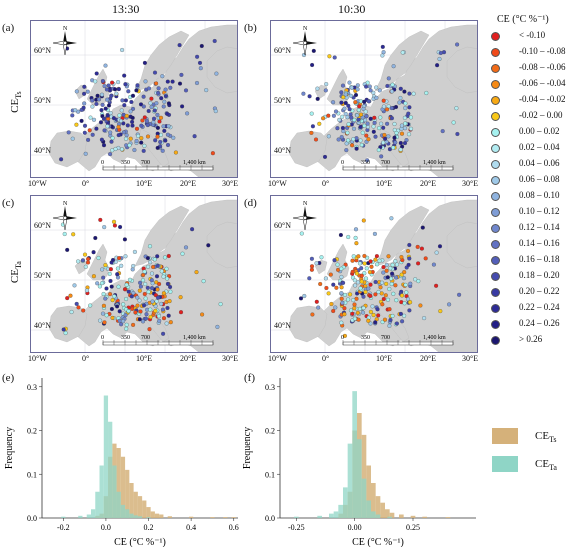 This screenshot has height=547, width=575. Describe the element at coordinates (106, 527) in the screenshot. I see `x-tick-label: 0.0` at that location.